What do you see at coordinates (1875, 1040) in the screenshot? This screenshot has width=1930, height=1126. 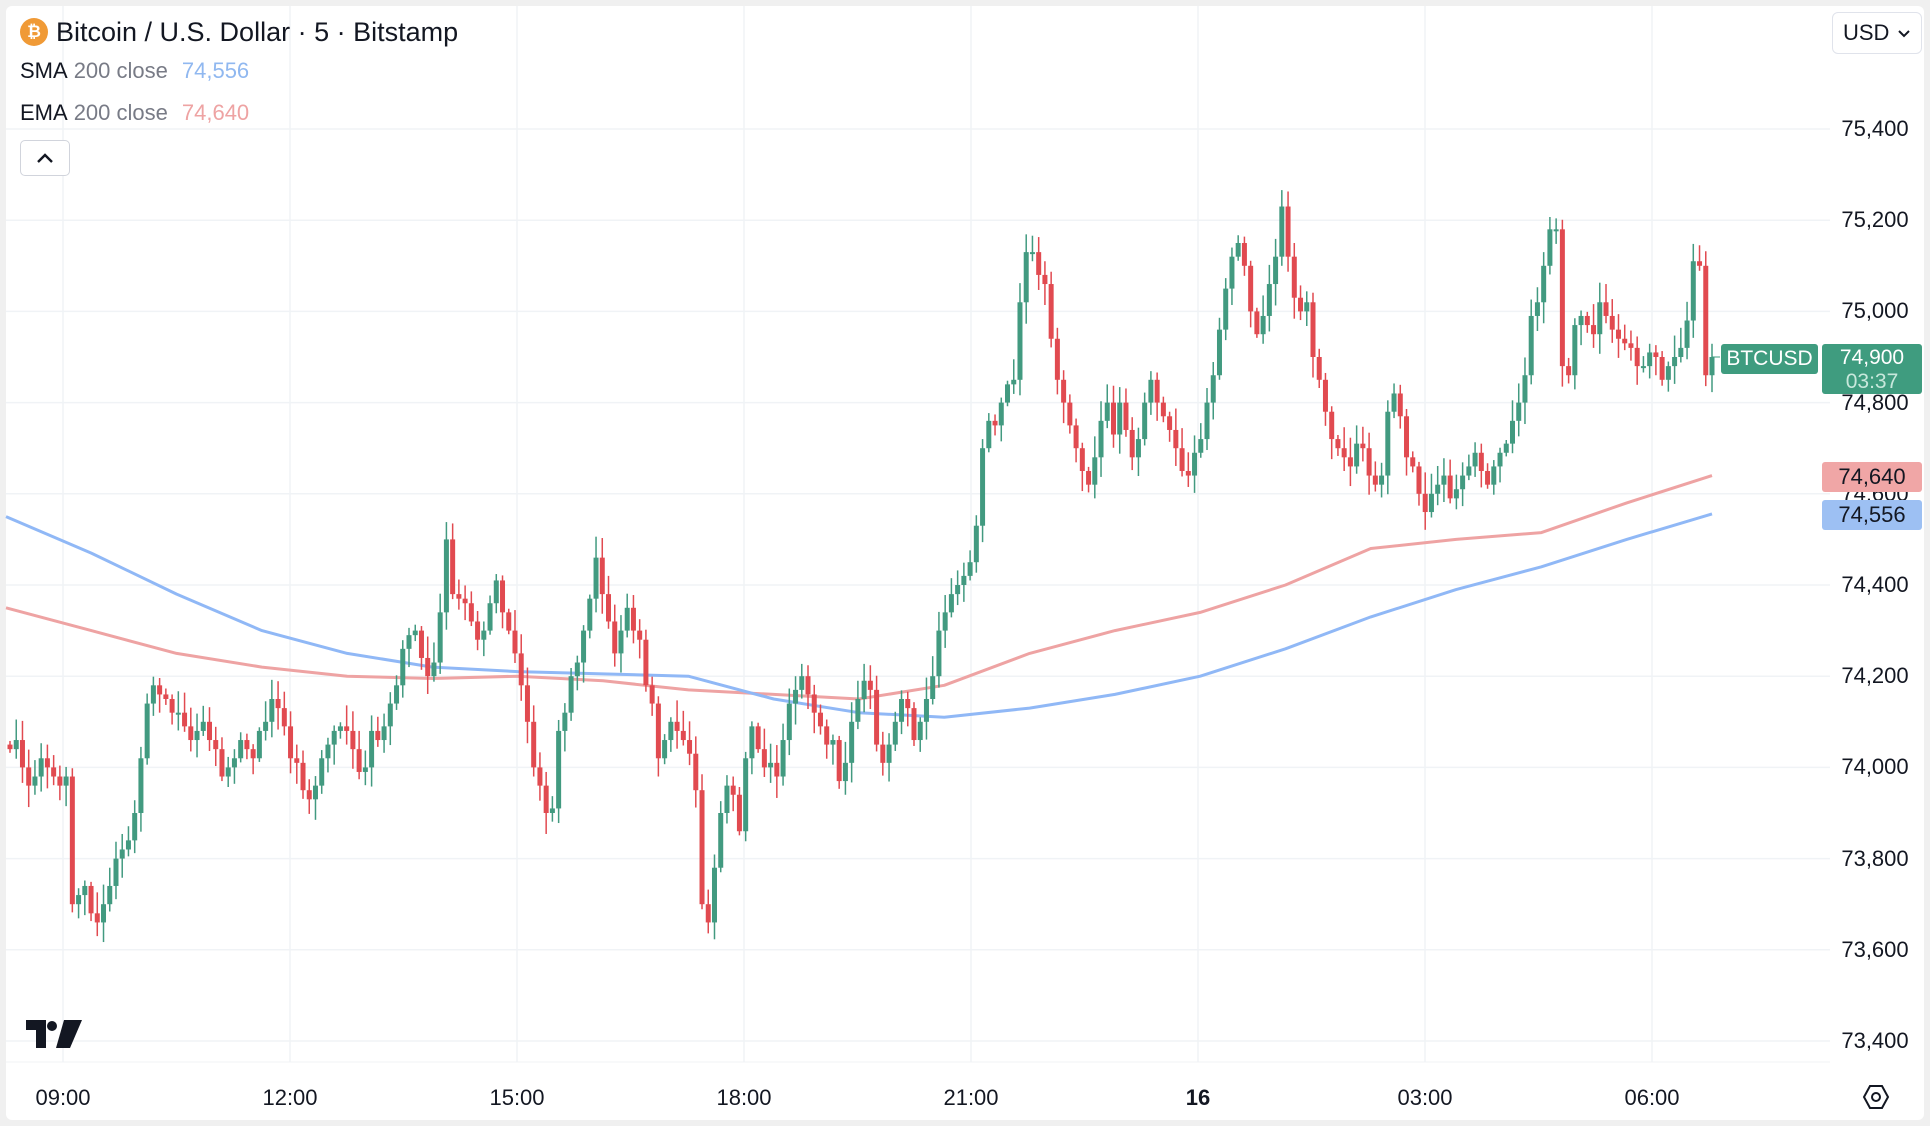 I see `price-tick-label: 73,400` at bounding box center [1875, 1040].